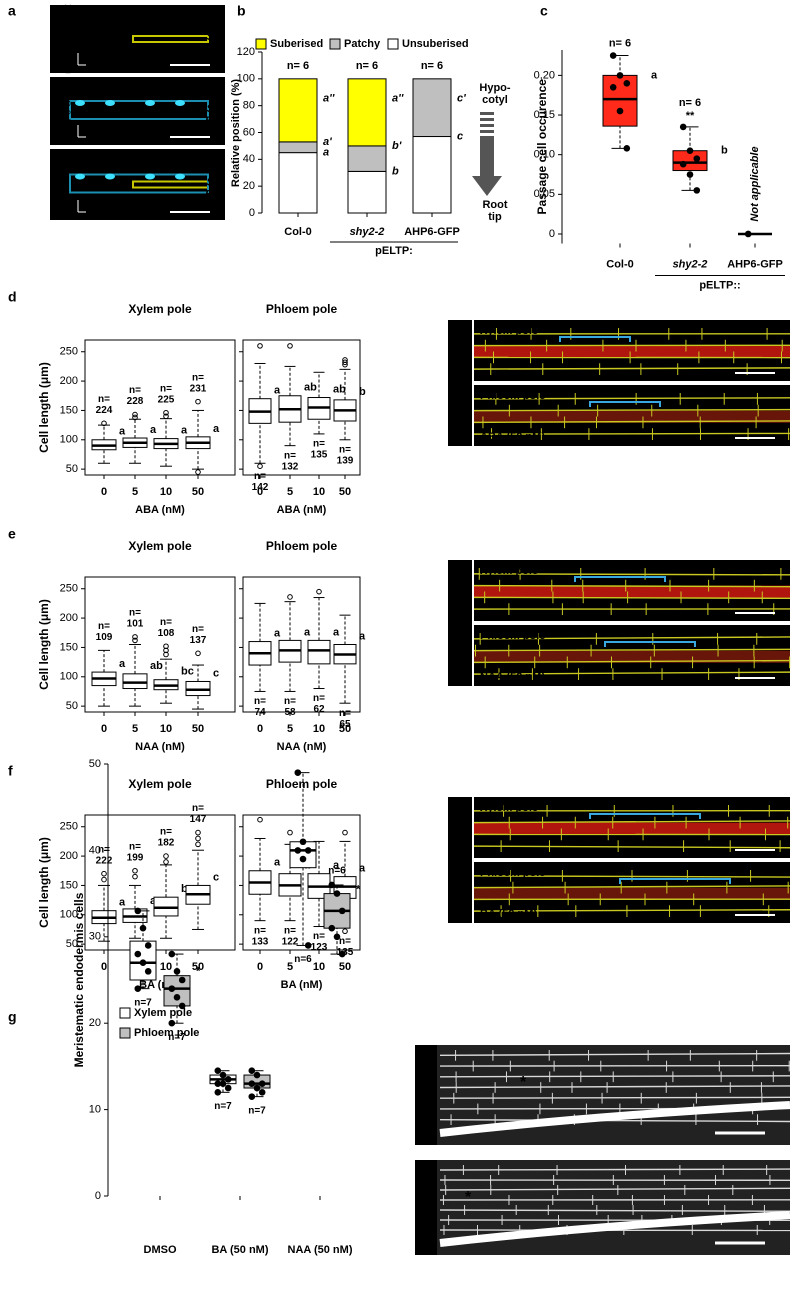 This screenshot has height=1307, width=800. What do you see at coordinates (160, 747) in the screenshot?
I see `x-axis-label: NAA (nM)` at bounding box center [160, 747].